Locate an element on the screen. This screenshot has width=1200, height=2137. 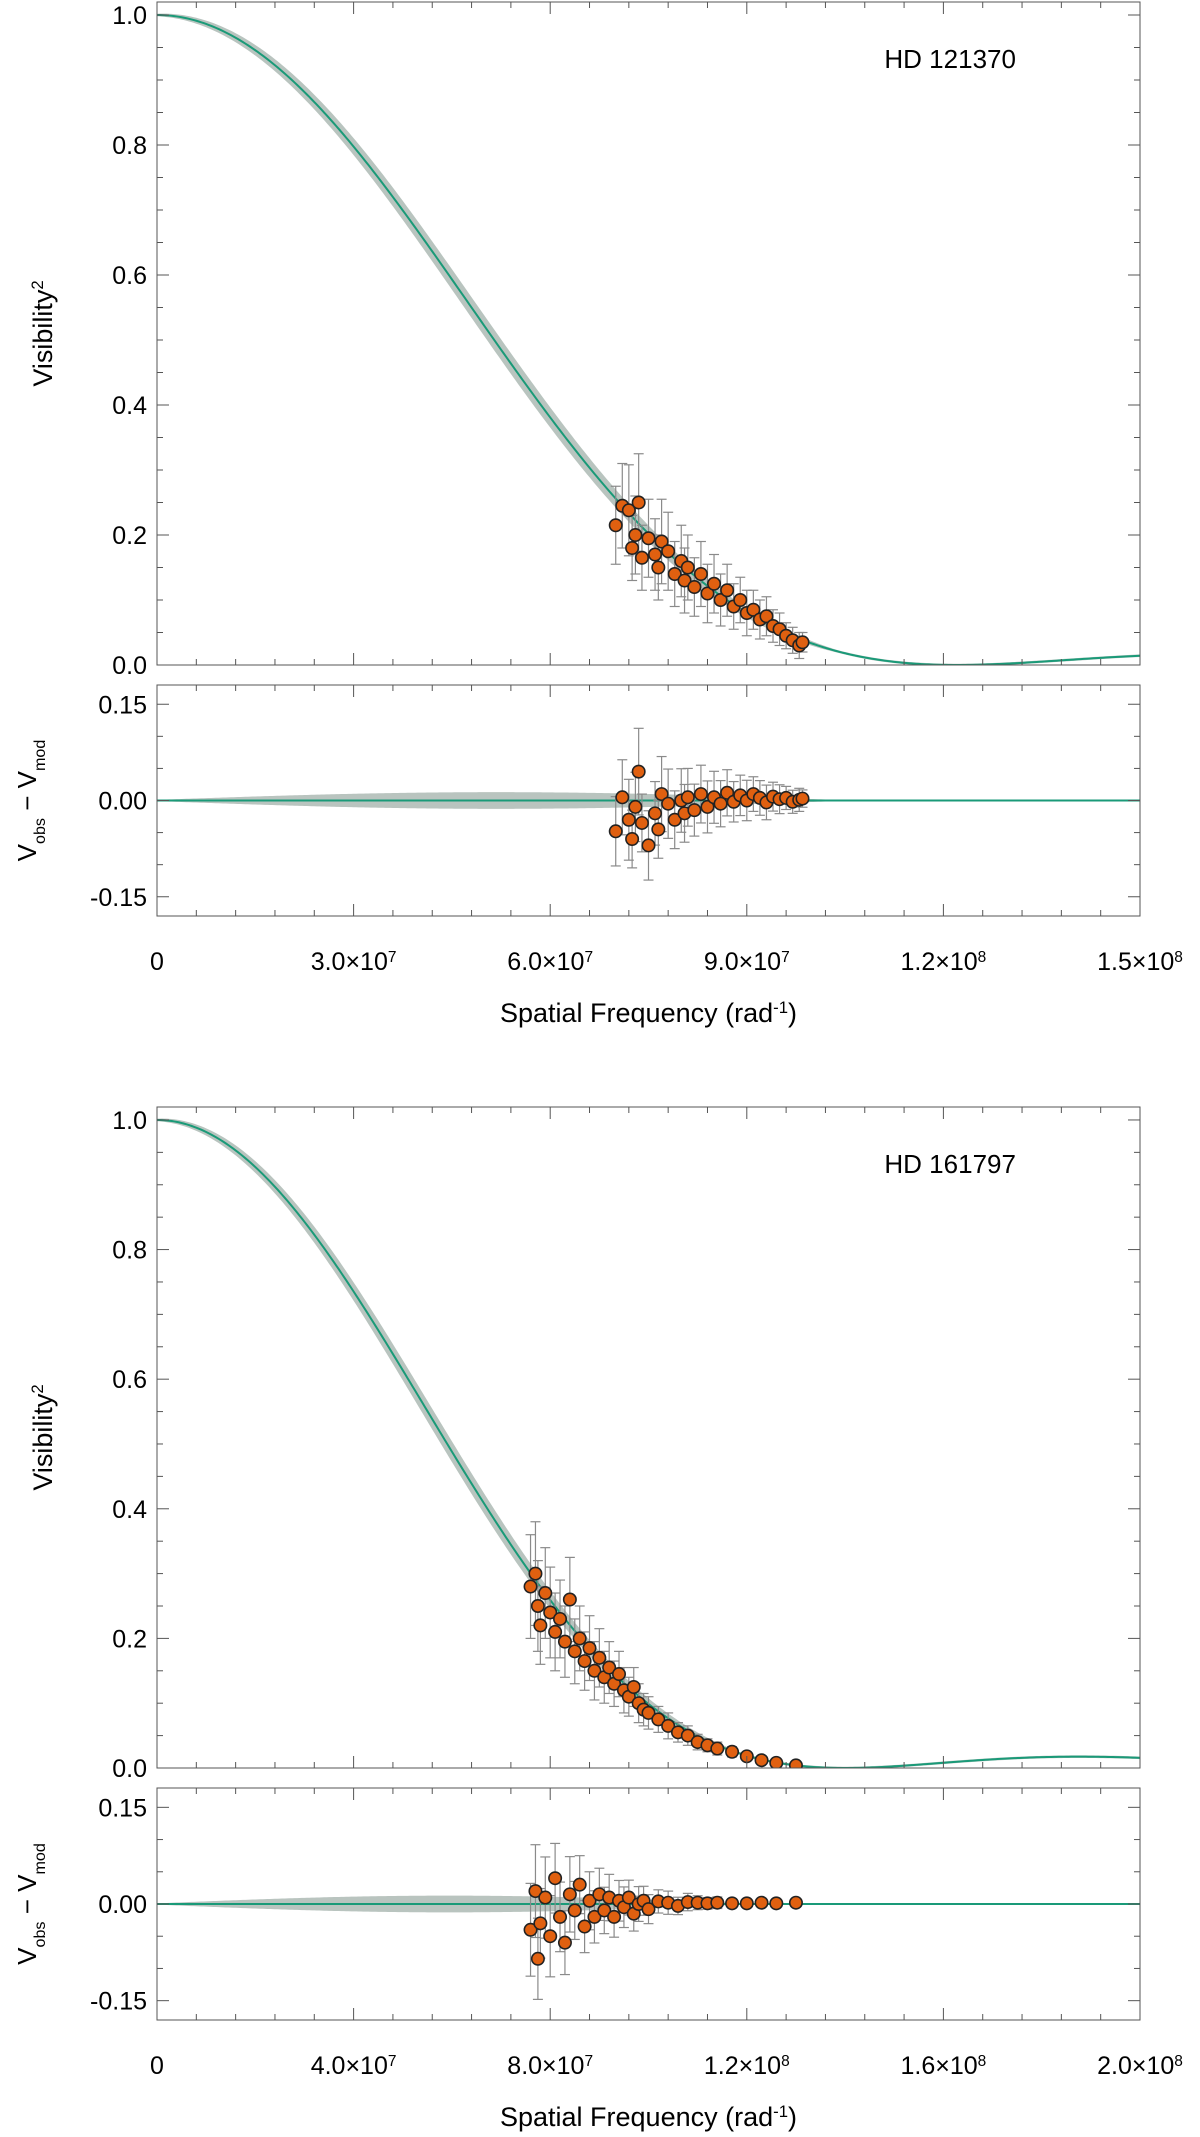
ytick-label: 0.8 is located at coordinates (129, 146).